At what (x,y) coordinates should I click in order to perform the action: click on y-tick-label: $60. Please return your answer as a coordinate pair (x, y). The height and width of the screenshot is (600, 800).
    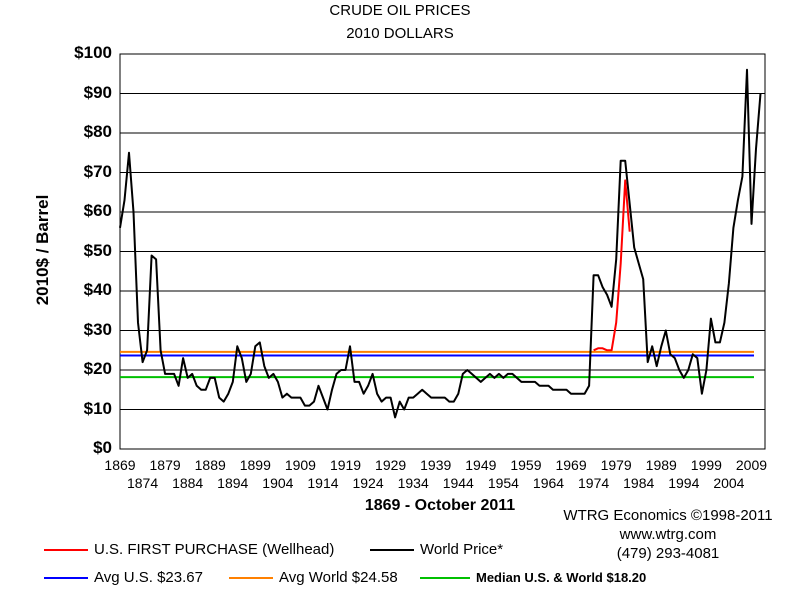
    Looking at the image, I should click on (97, 210).